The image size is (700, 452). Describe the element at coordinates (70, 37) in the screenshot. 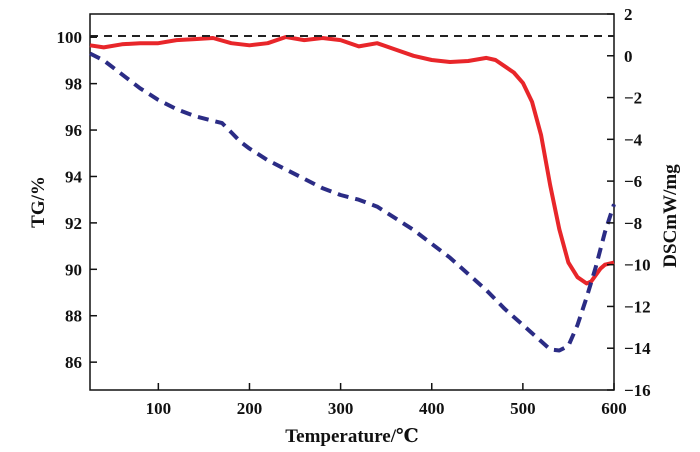

I see `left-tick-label: 100` at that location.